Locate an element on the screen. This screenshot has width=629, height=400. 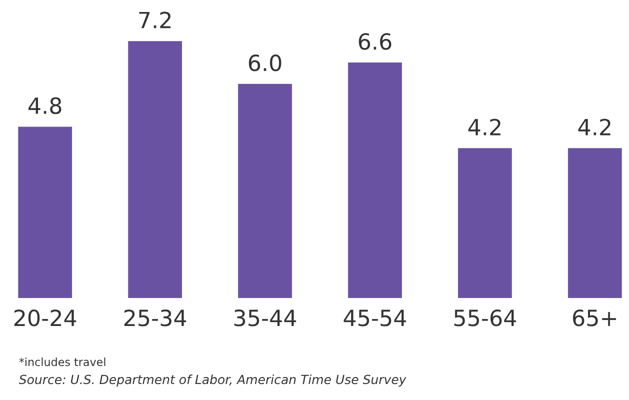
data-label: 4.8 is located at coordinates (45, 105).